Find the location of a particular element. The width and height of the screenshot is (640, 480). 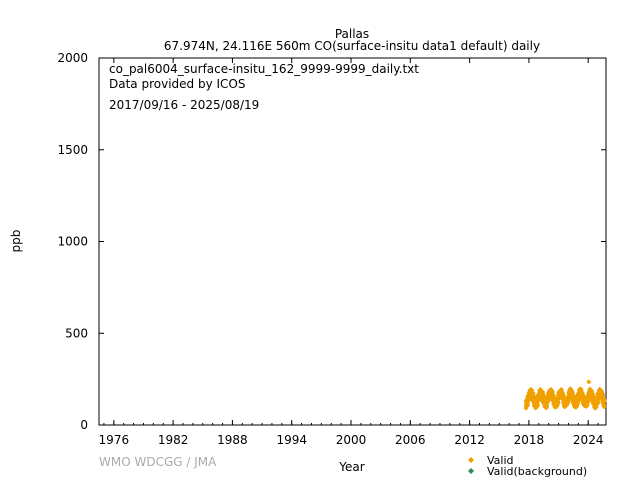

y-axis-label: ppb is located at coordinates (16, 241).